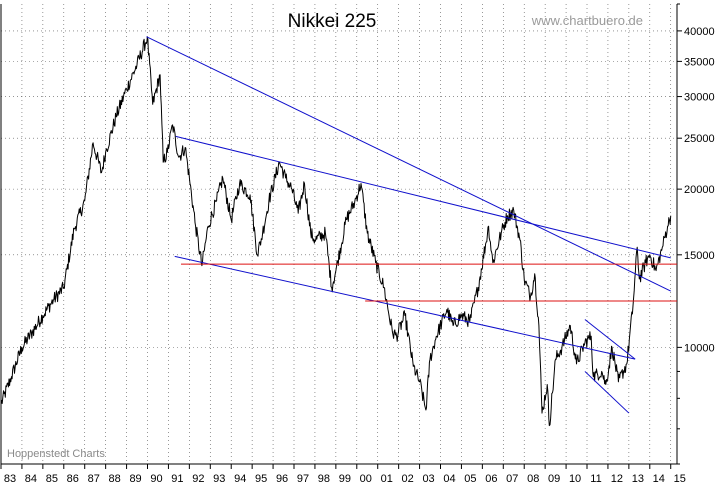 The image size is (723, 486). Describe the element at coordinates (324, 479) in the screenshot. I see `x-tick-label: 98` at that location.